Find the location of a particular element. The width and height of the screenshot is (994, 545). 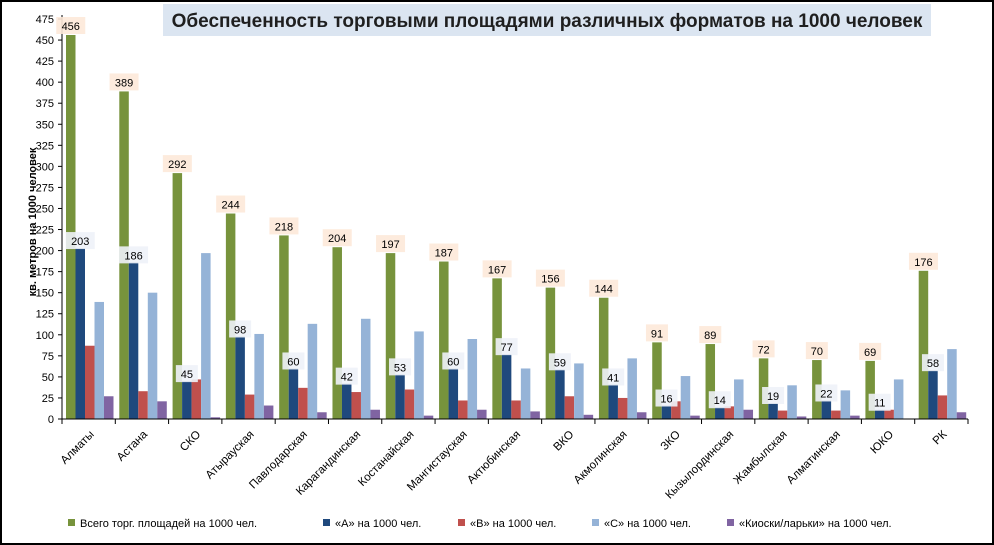

y-tick-label: 250 is located at coordinates (45, 209).